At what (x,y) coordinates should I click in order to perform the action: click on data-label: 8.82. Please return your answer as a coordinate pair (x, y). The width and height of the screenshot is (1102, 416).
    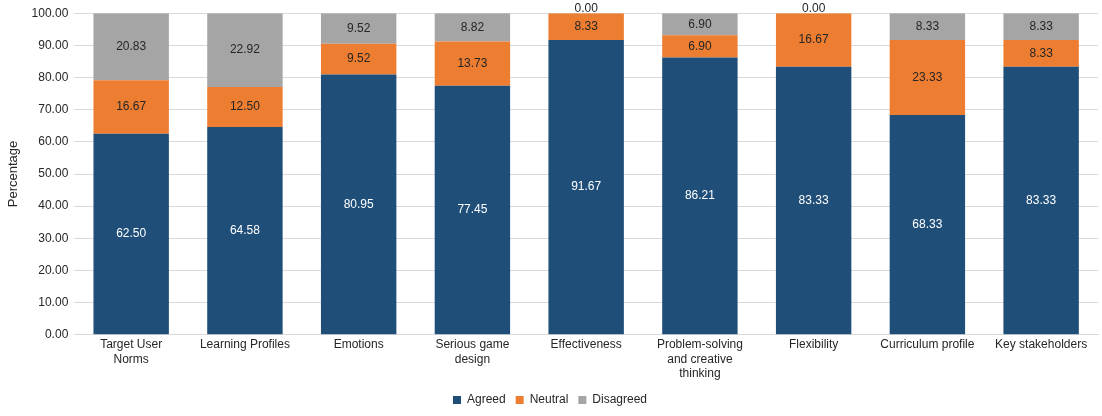
    Looking at the image, I should click on (472, 26).